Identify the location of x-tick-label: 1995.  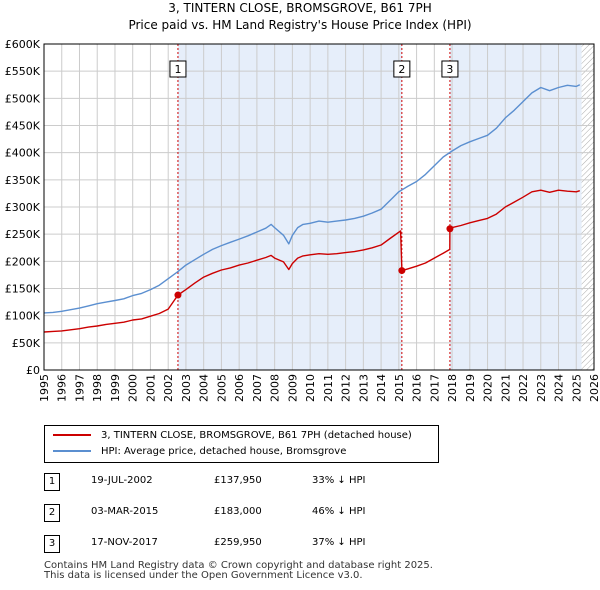
(44, 388).